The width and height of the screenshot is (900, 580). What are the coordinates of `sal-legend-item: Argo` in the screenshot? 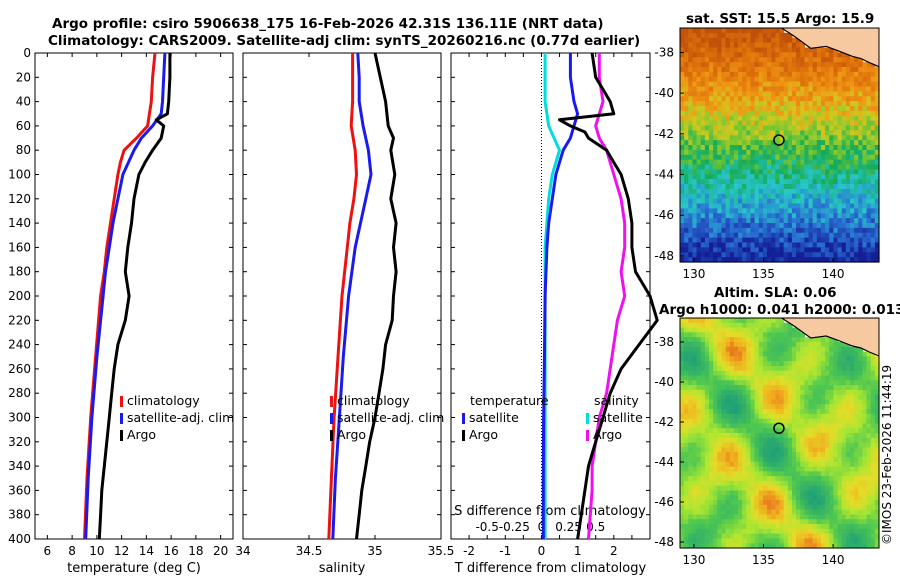 It's located at (351, 434).